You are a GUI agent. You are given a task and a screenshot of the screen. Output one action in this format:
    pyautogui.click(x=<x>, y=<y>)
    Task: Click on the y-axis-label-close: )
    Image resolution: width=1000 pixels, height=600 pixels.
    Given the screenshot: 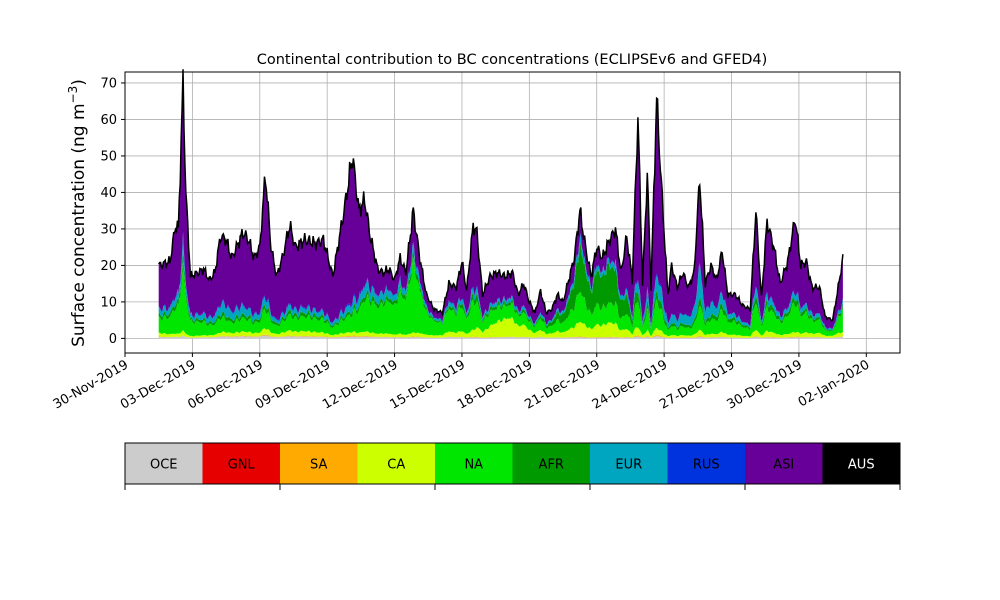 What is the action you would take?
    pyautogui.click(x=79, y=82)
    